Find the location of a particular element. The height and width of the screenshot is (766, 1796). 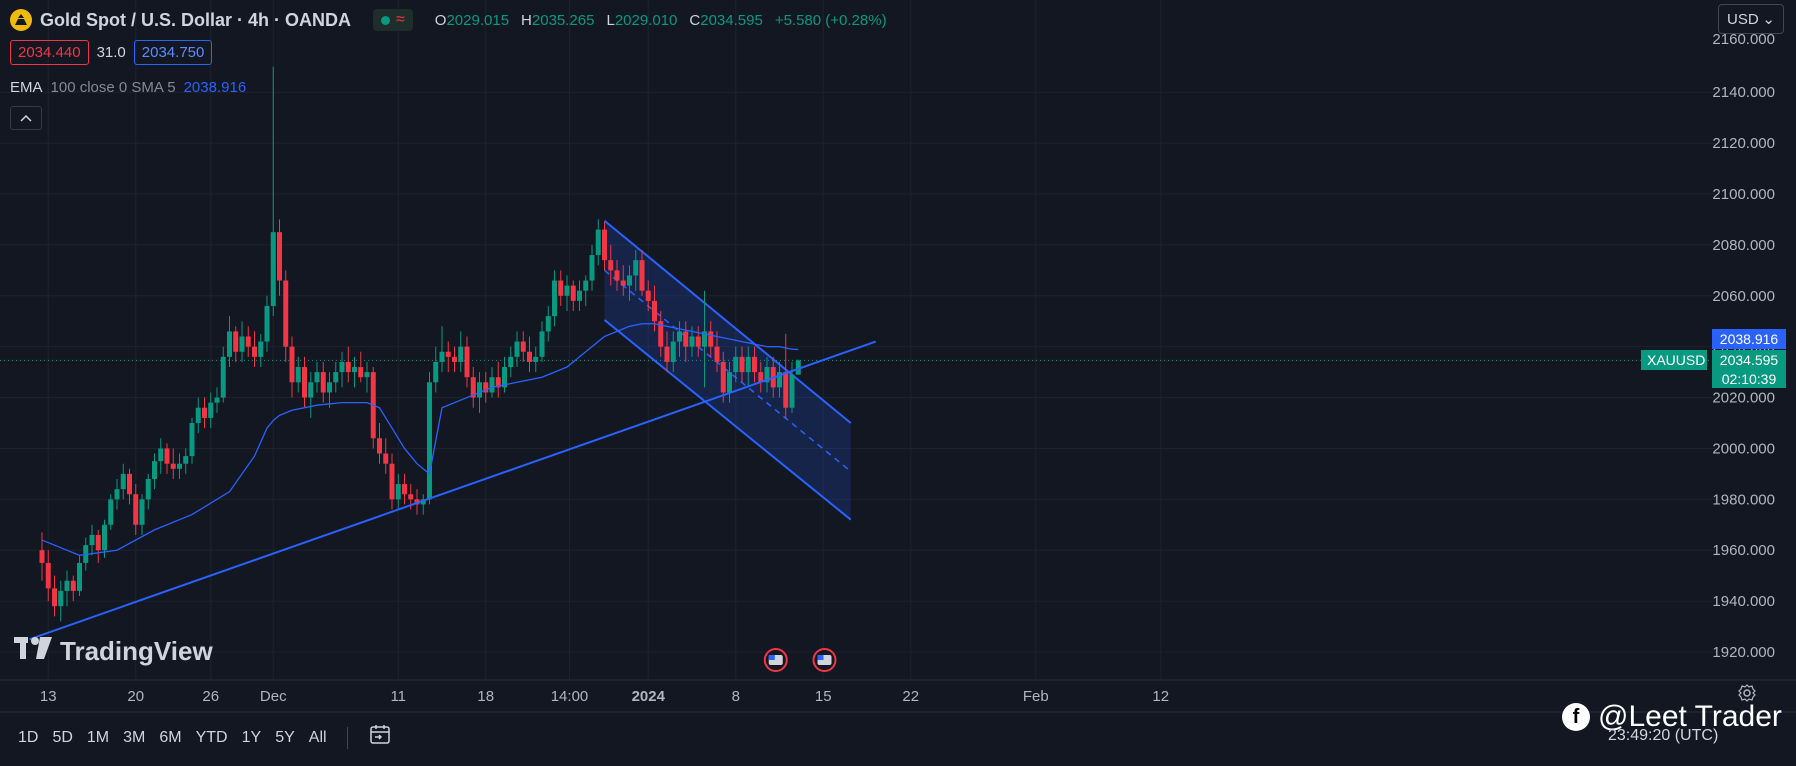

channel-upper-line is located at coordinates (727, 321).